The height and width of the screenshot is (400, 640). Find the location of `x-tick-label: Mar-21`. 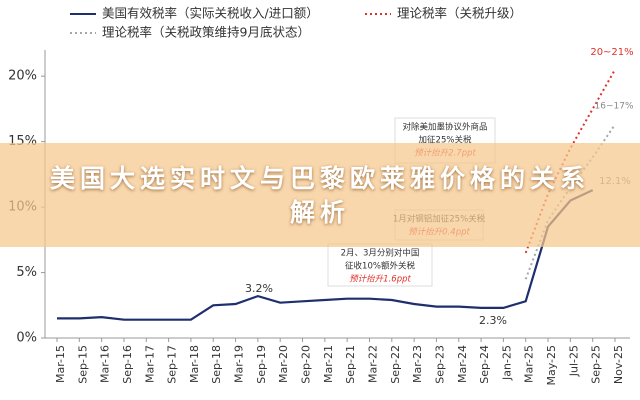

x-tick-label: Mar-21 is located at coordinates (328, 364).